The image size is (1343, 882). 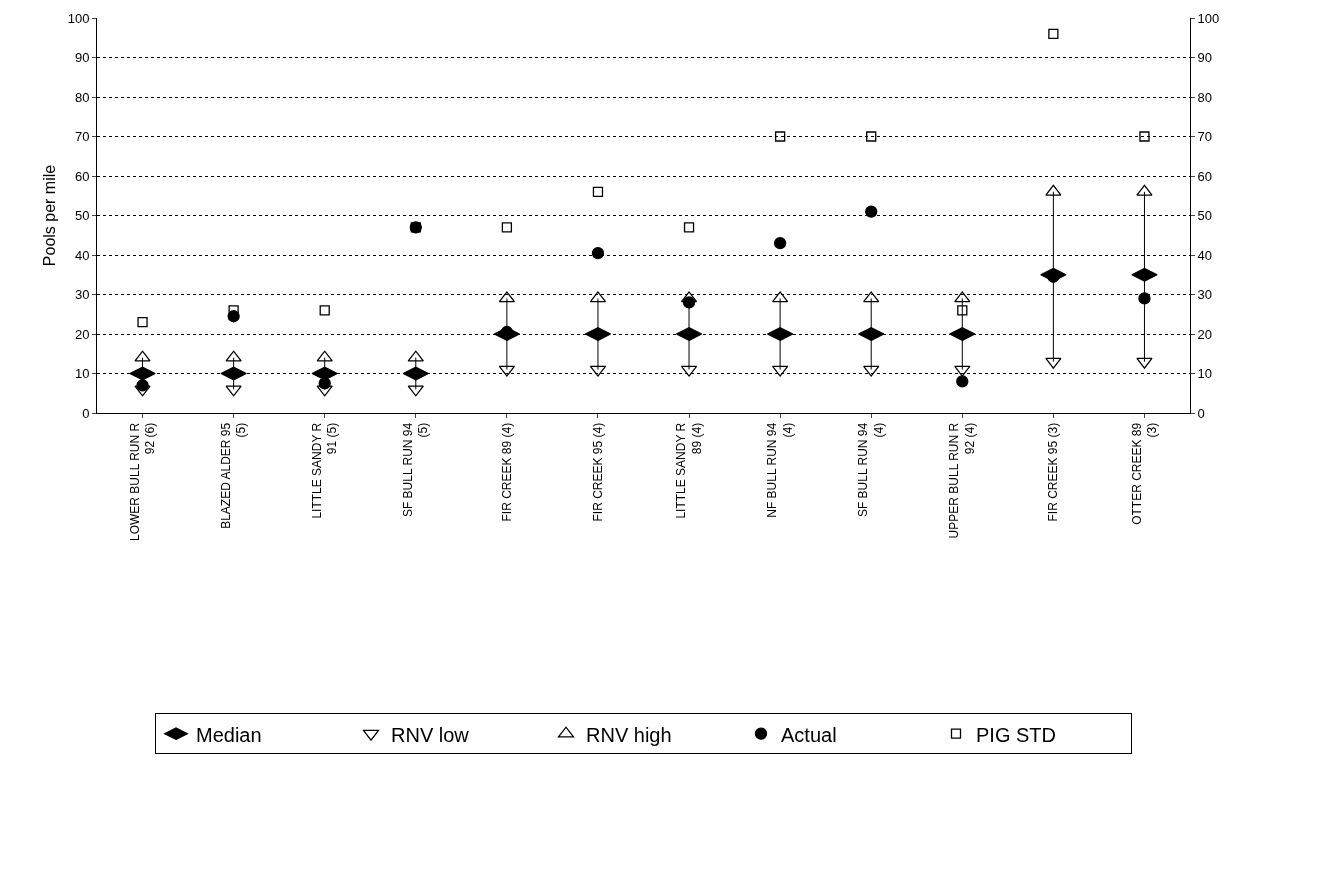 What do you see at coordinates (1205, 97) in the screenshot?
I see `y2-tick-label: 80` at bounding box center [1205, 97].